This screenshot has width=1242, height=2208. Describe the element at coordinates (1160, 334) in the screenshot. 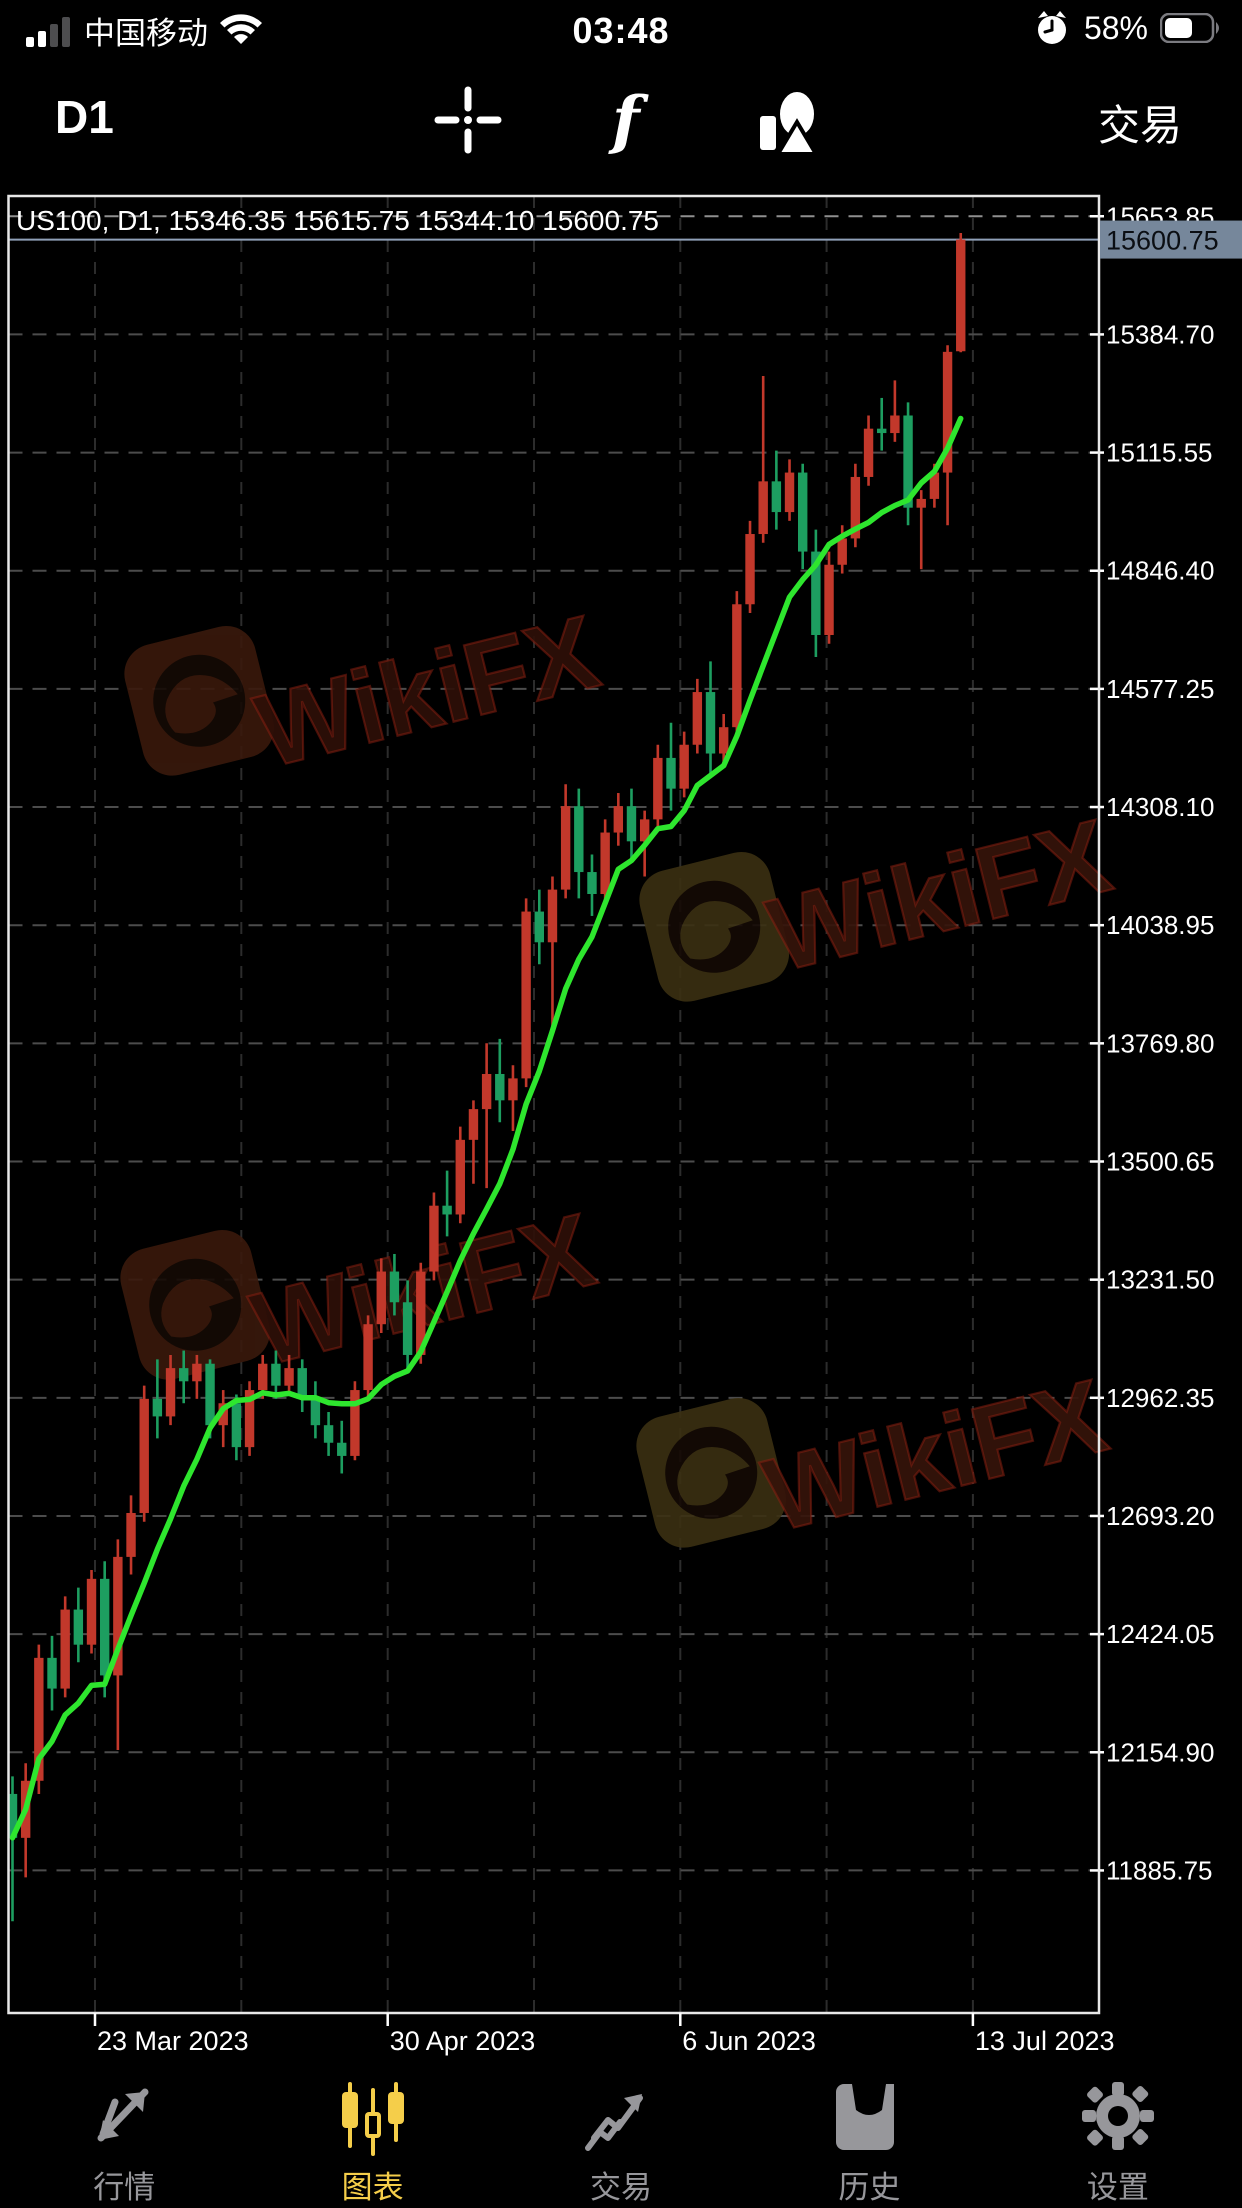

I see `y-axis-label: 15384.70` at that location.